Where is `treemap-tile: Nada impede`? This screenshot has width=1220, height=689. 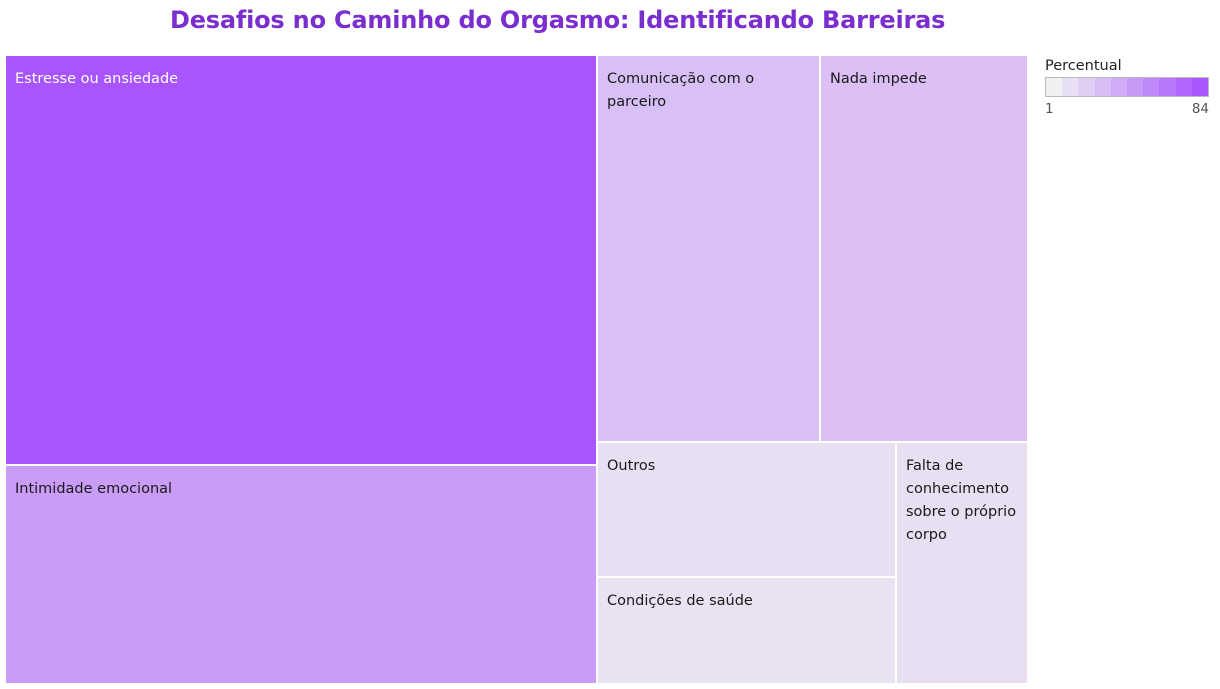
treemap-tile: Nada impede is located at coordinates (924, 248).